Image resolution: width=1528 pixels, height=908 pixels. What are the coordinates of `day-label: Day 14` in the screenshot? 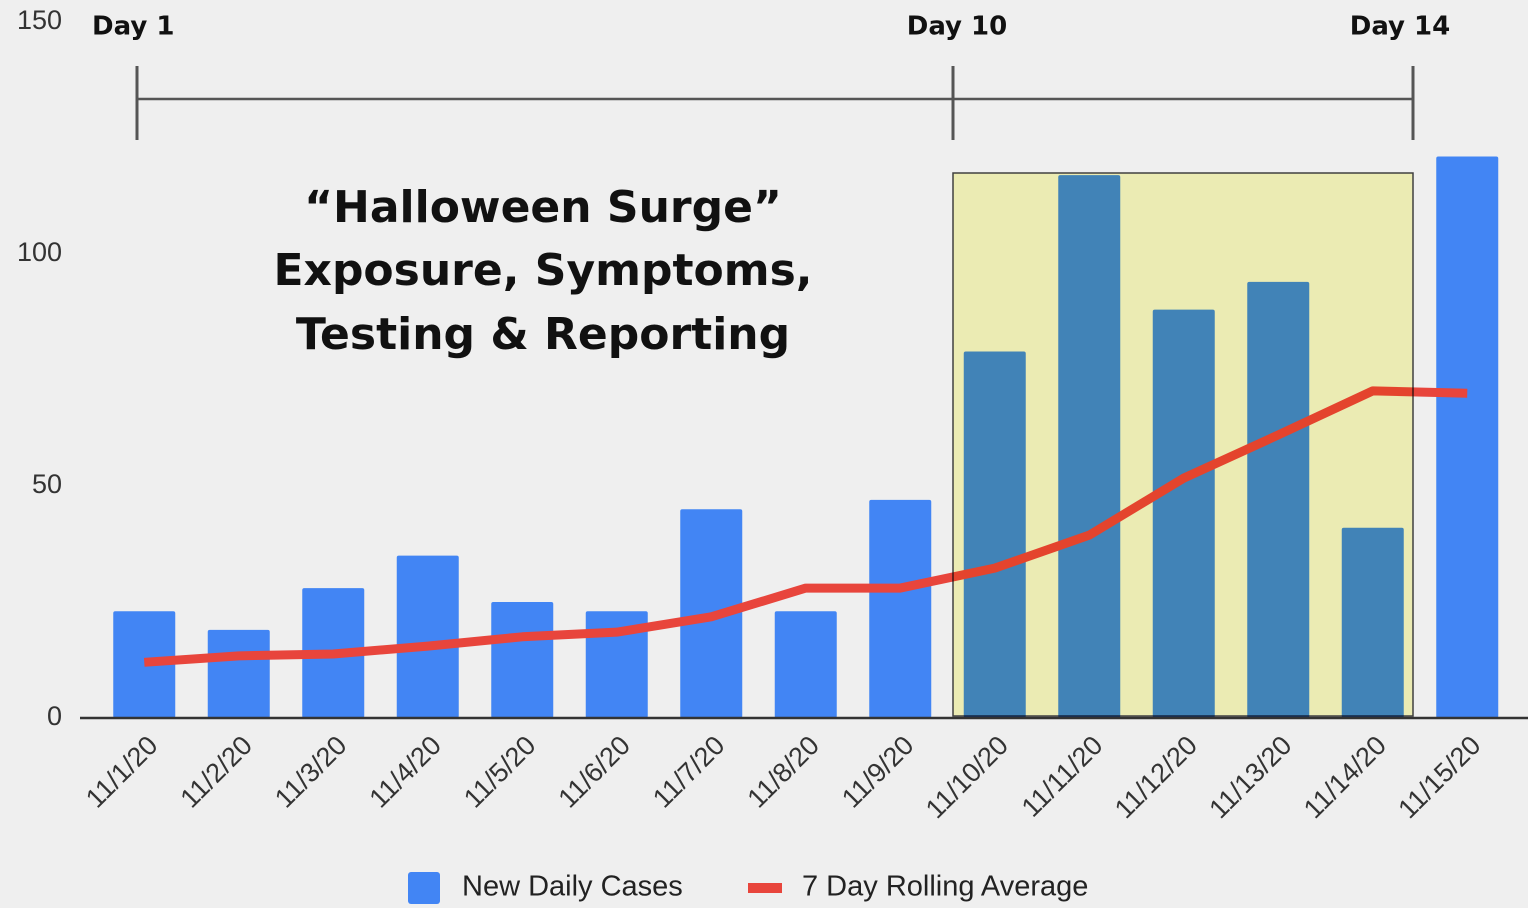 It's located at (1400, 27).